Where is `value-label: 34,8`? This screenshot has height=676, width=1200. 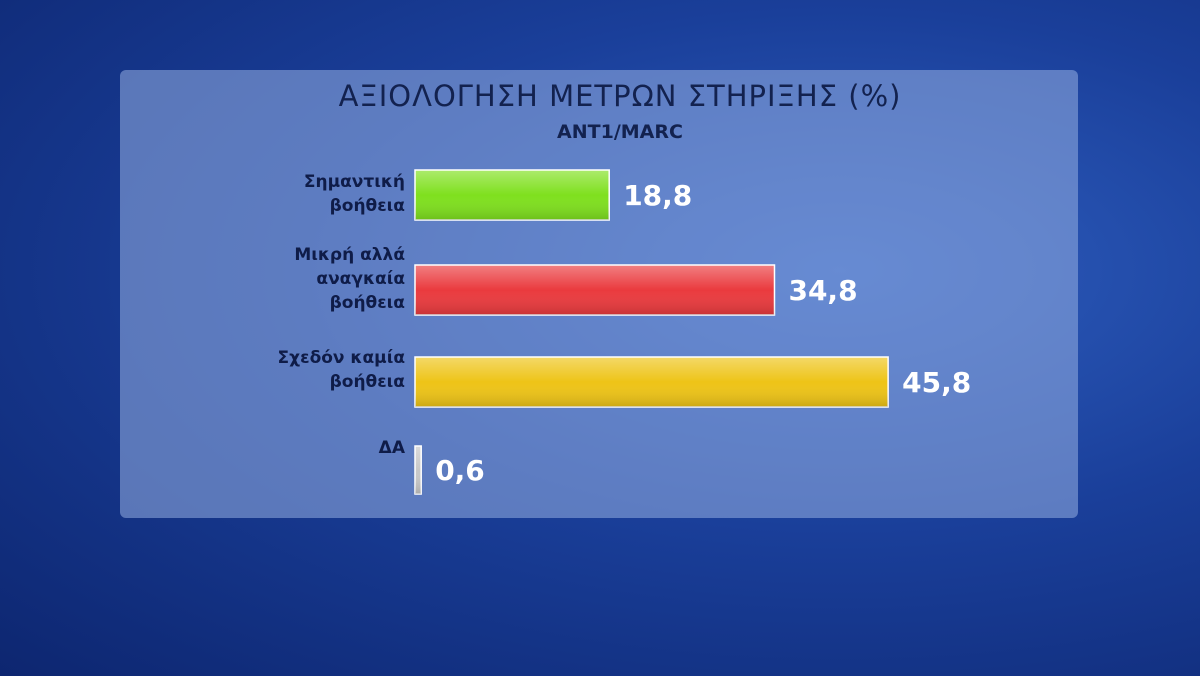
value-label: 34,8 is located at coordinates (822, 290).